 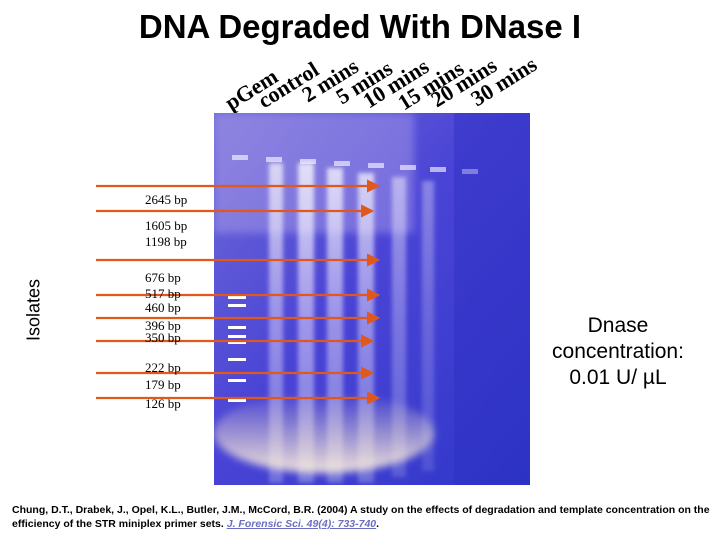 I want to click on bp-label-1605: 1605 bp, so click(x=166, y=225).